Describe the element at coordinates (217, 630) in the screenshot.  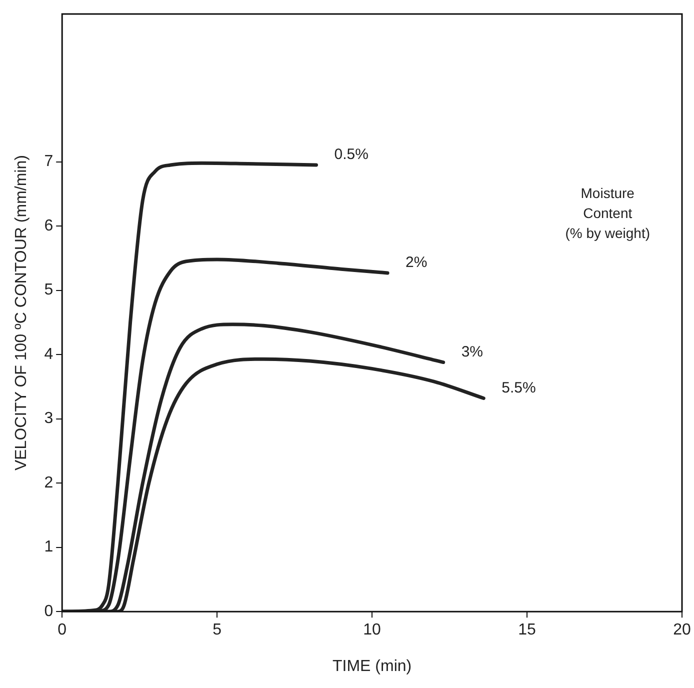
I see `x-tick-label: 5` at that location.